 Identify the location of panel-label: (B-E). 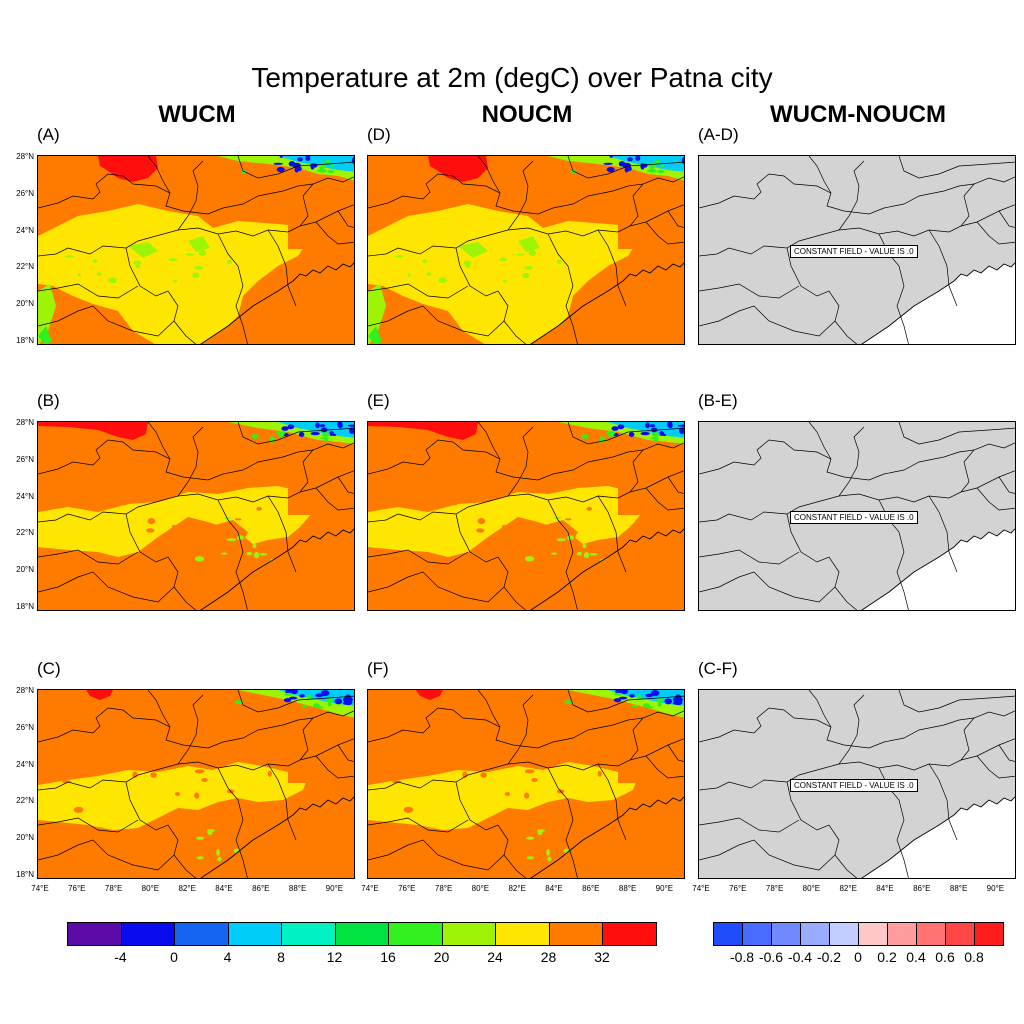
(718, 400).